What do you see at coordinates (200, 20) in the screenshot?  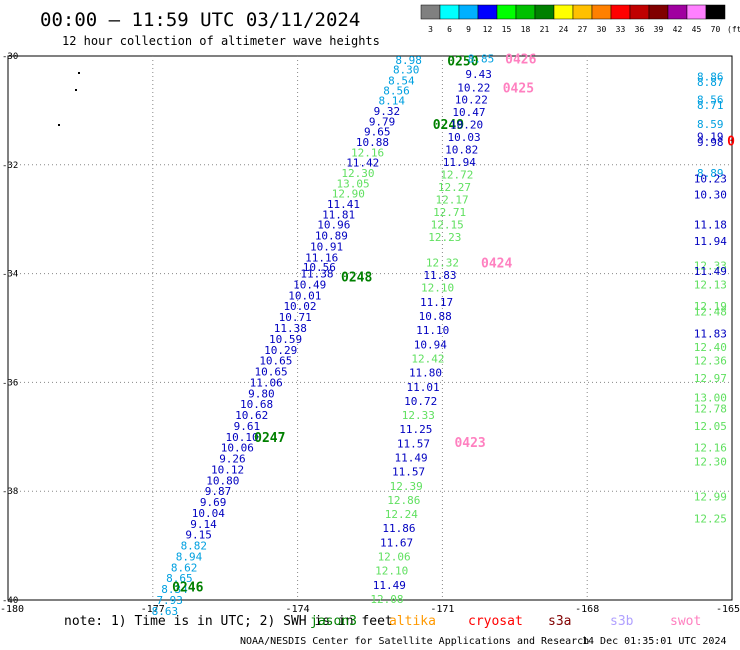 I see `chart-title: 00:00 – 11:59 UTC 03/11/2024` at bounding box center [200, 20].